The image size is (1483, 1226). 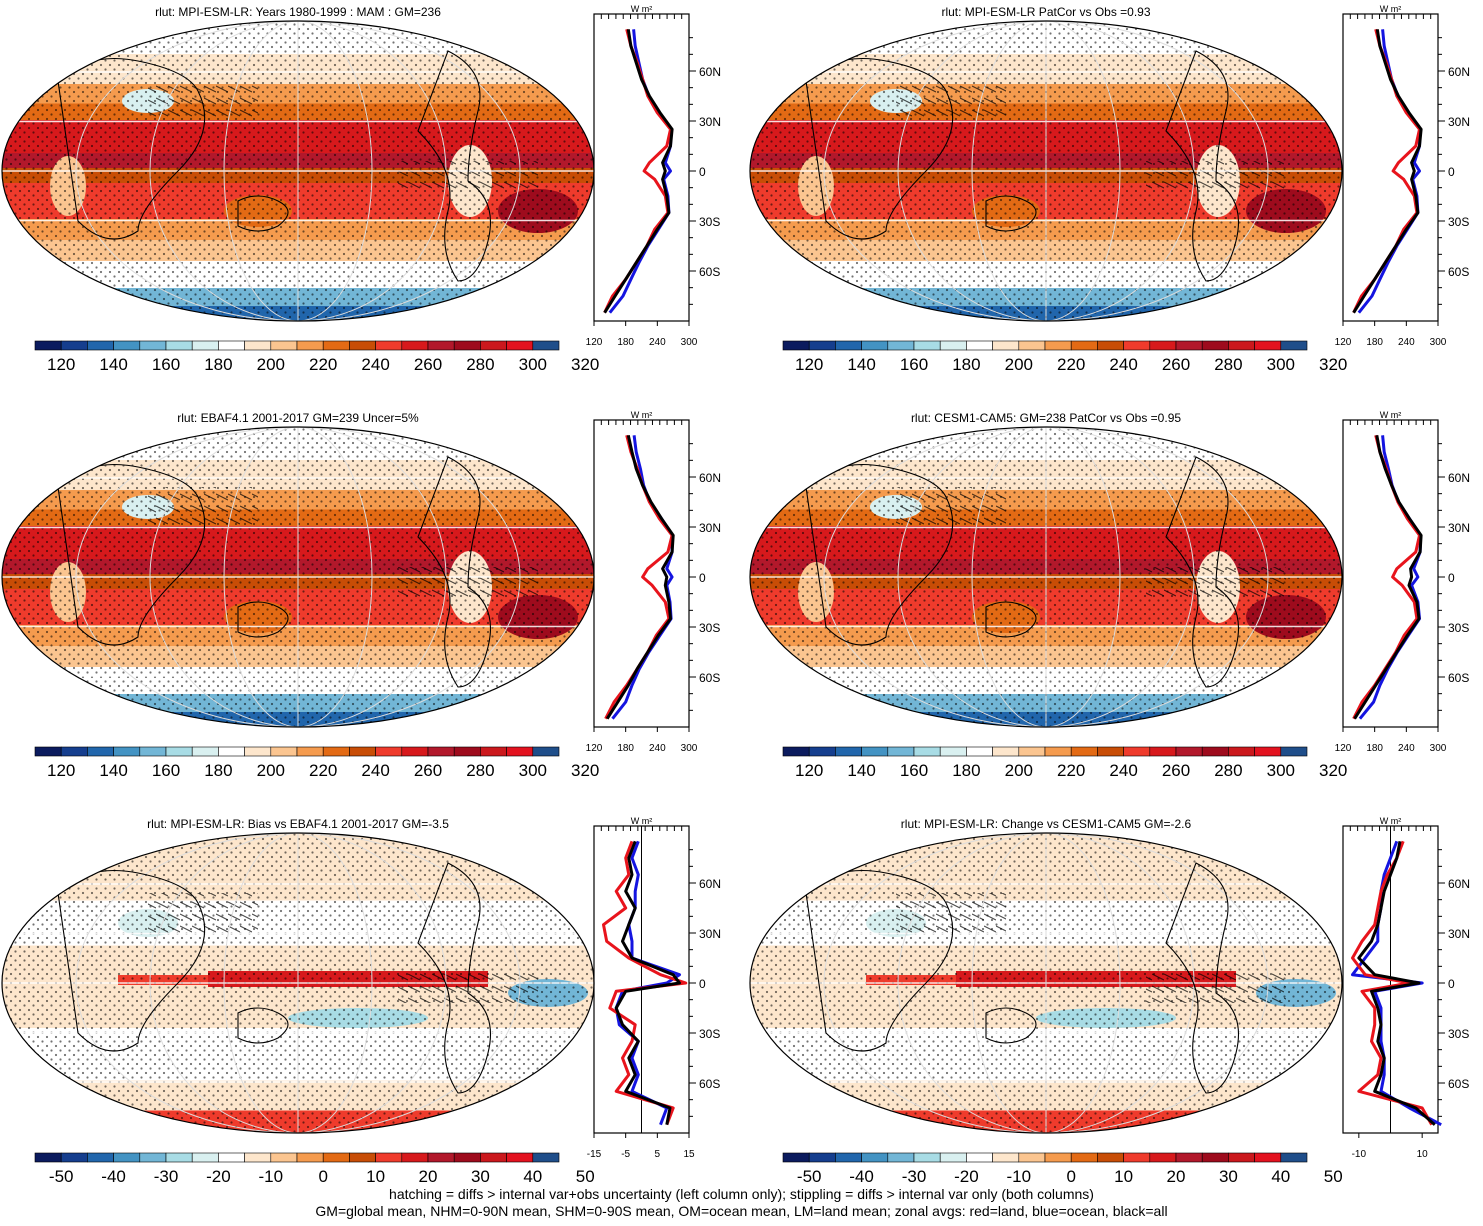 I want to click on profile-unit-label: W m², so click(x=1391, y=415).